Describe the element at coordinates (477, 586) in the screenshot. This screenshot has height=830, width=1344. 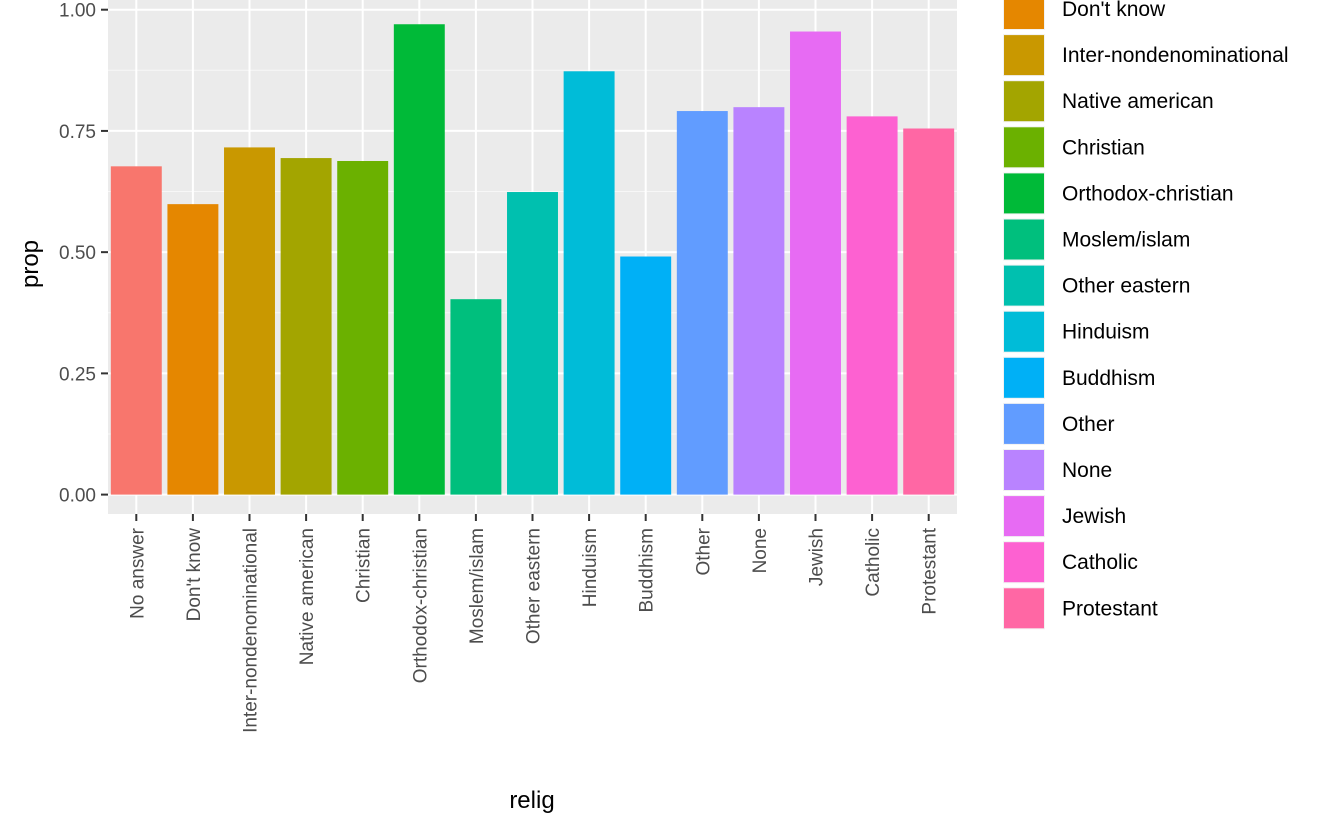
I see `x-tick-label: Moslem/islam` at that location.